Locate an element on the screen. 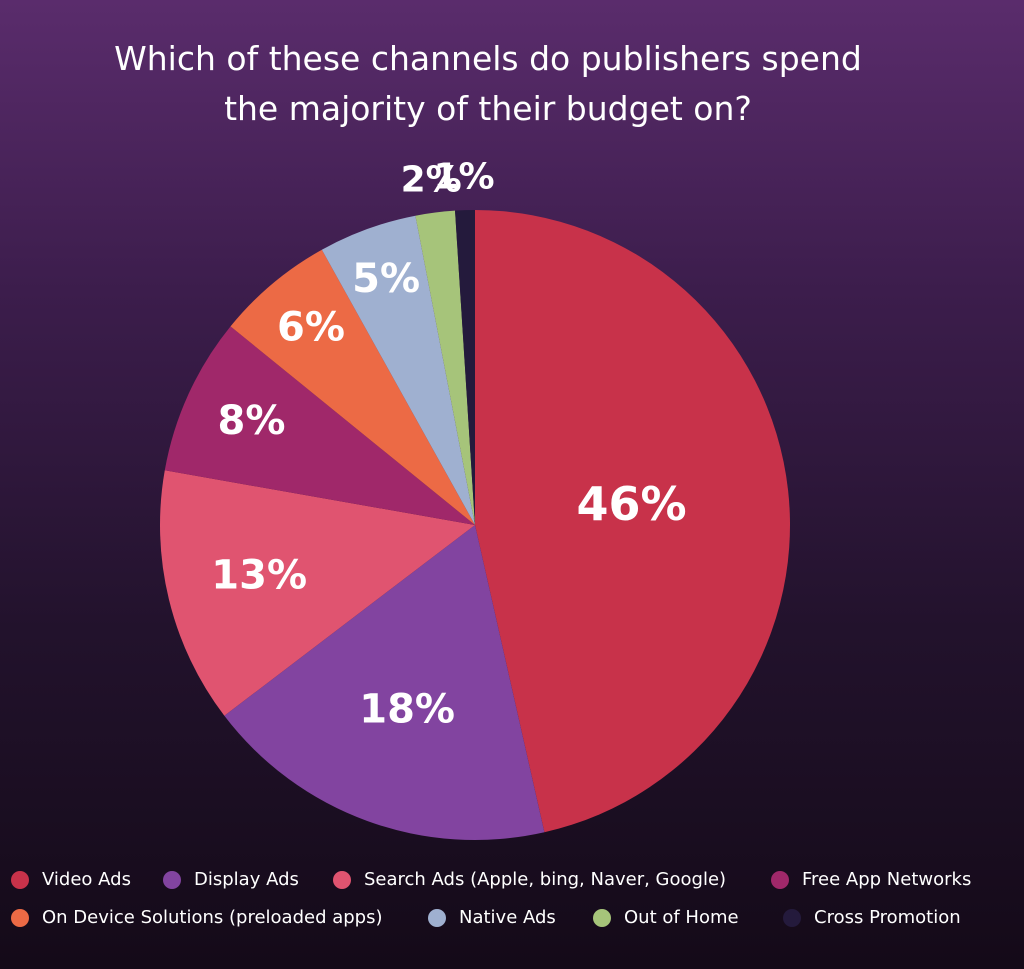  legend-label: Display Ads is located at coordinates (246, 879).